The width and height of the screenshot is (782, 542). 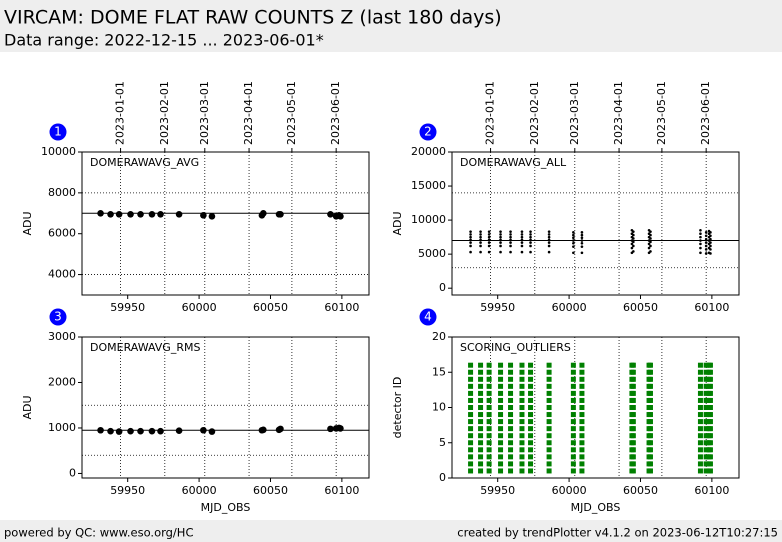 I want to click on x-tick-label: 59950, so click(x=127, y=490).